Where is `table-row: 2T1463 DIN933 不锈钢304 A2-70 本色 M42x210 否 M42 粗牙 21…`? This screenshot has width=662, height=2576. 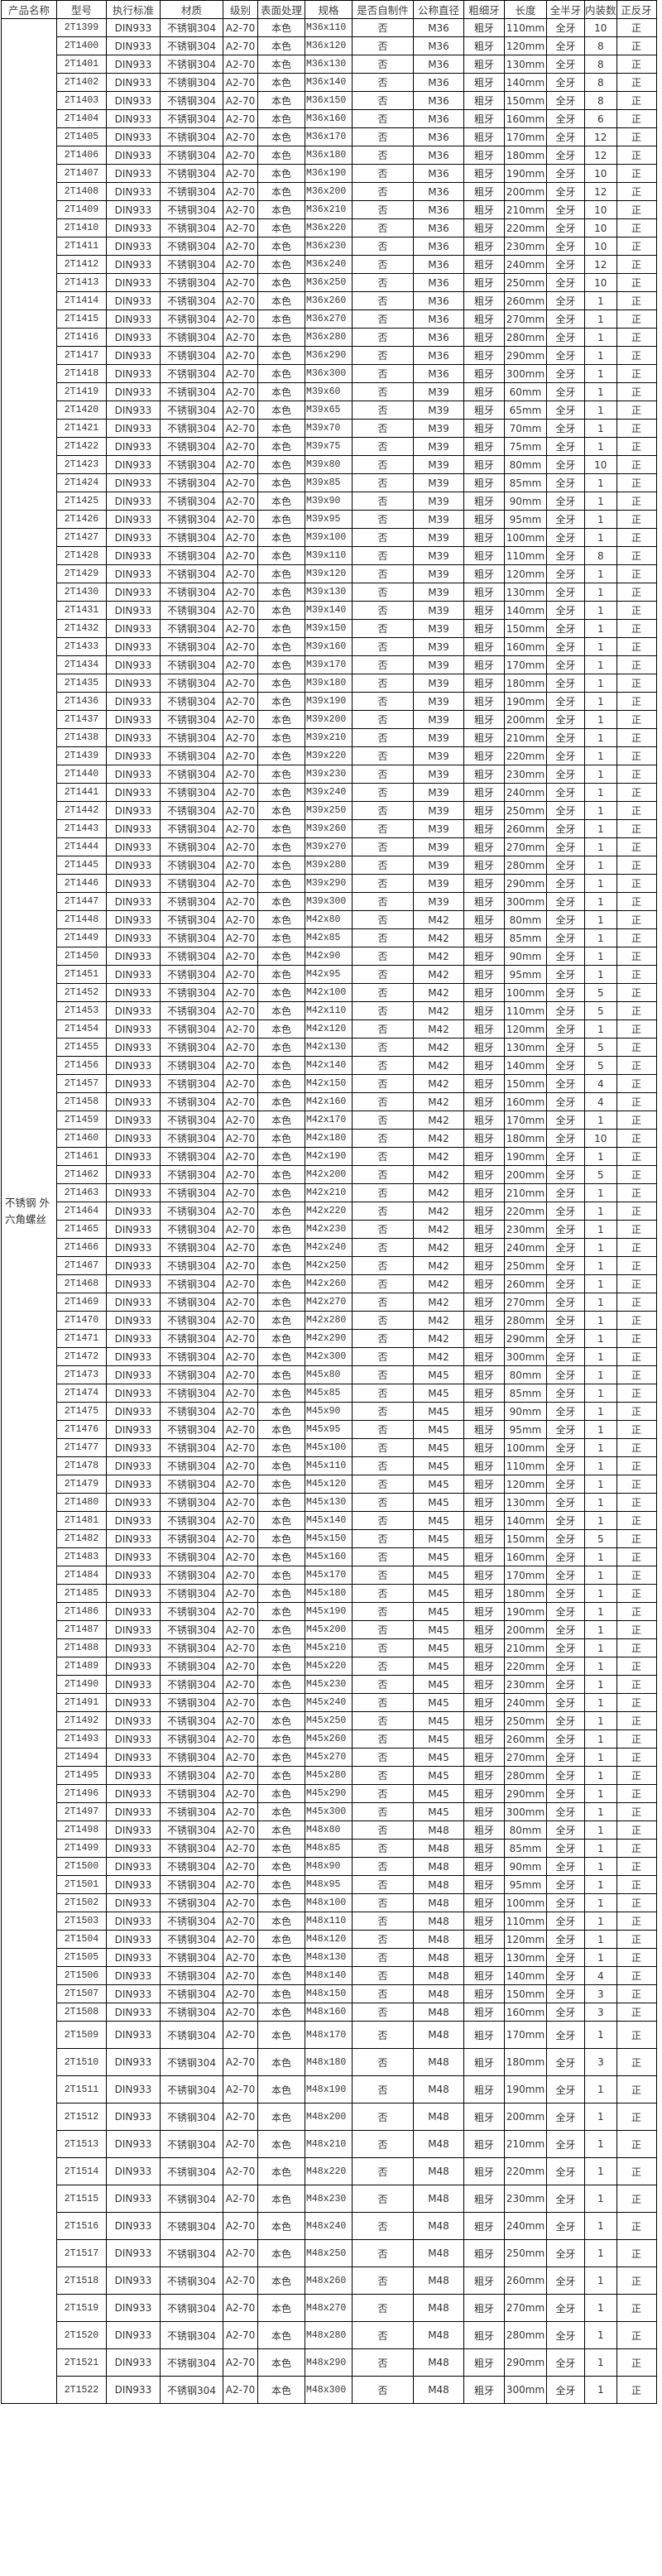 table-row: 2T1463 DIN933 不锈钢304 A2-70 本色 M42x210 否 M42 粗牙 21… is located at coordinates (329, 1193).